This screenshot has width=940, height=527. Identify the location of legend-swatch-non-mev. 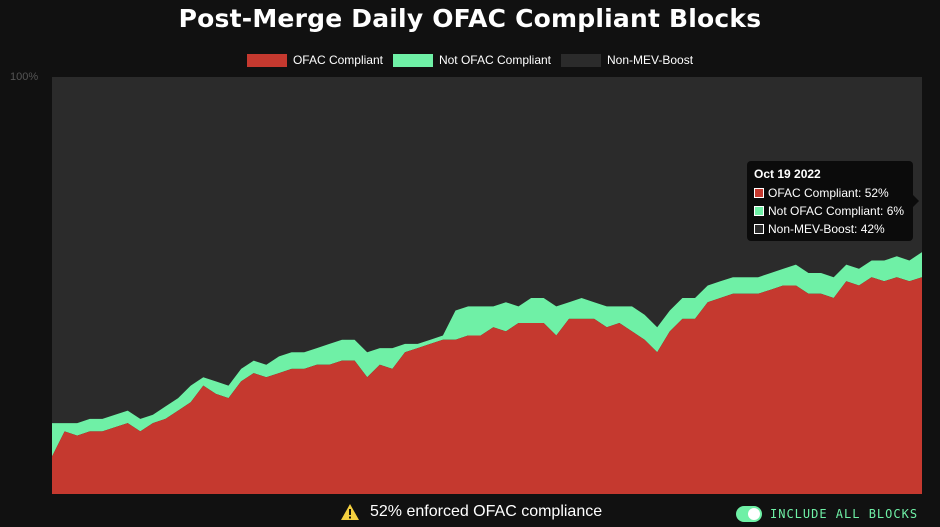
(581, 60).